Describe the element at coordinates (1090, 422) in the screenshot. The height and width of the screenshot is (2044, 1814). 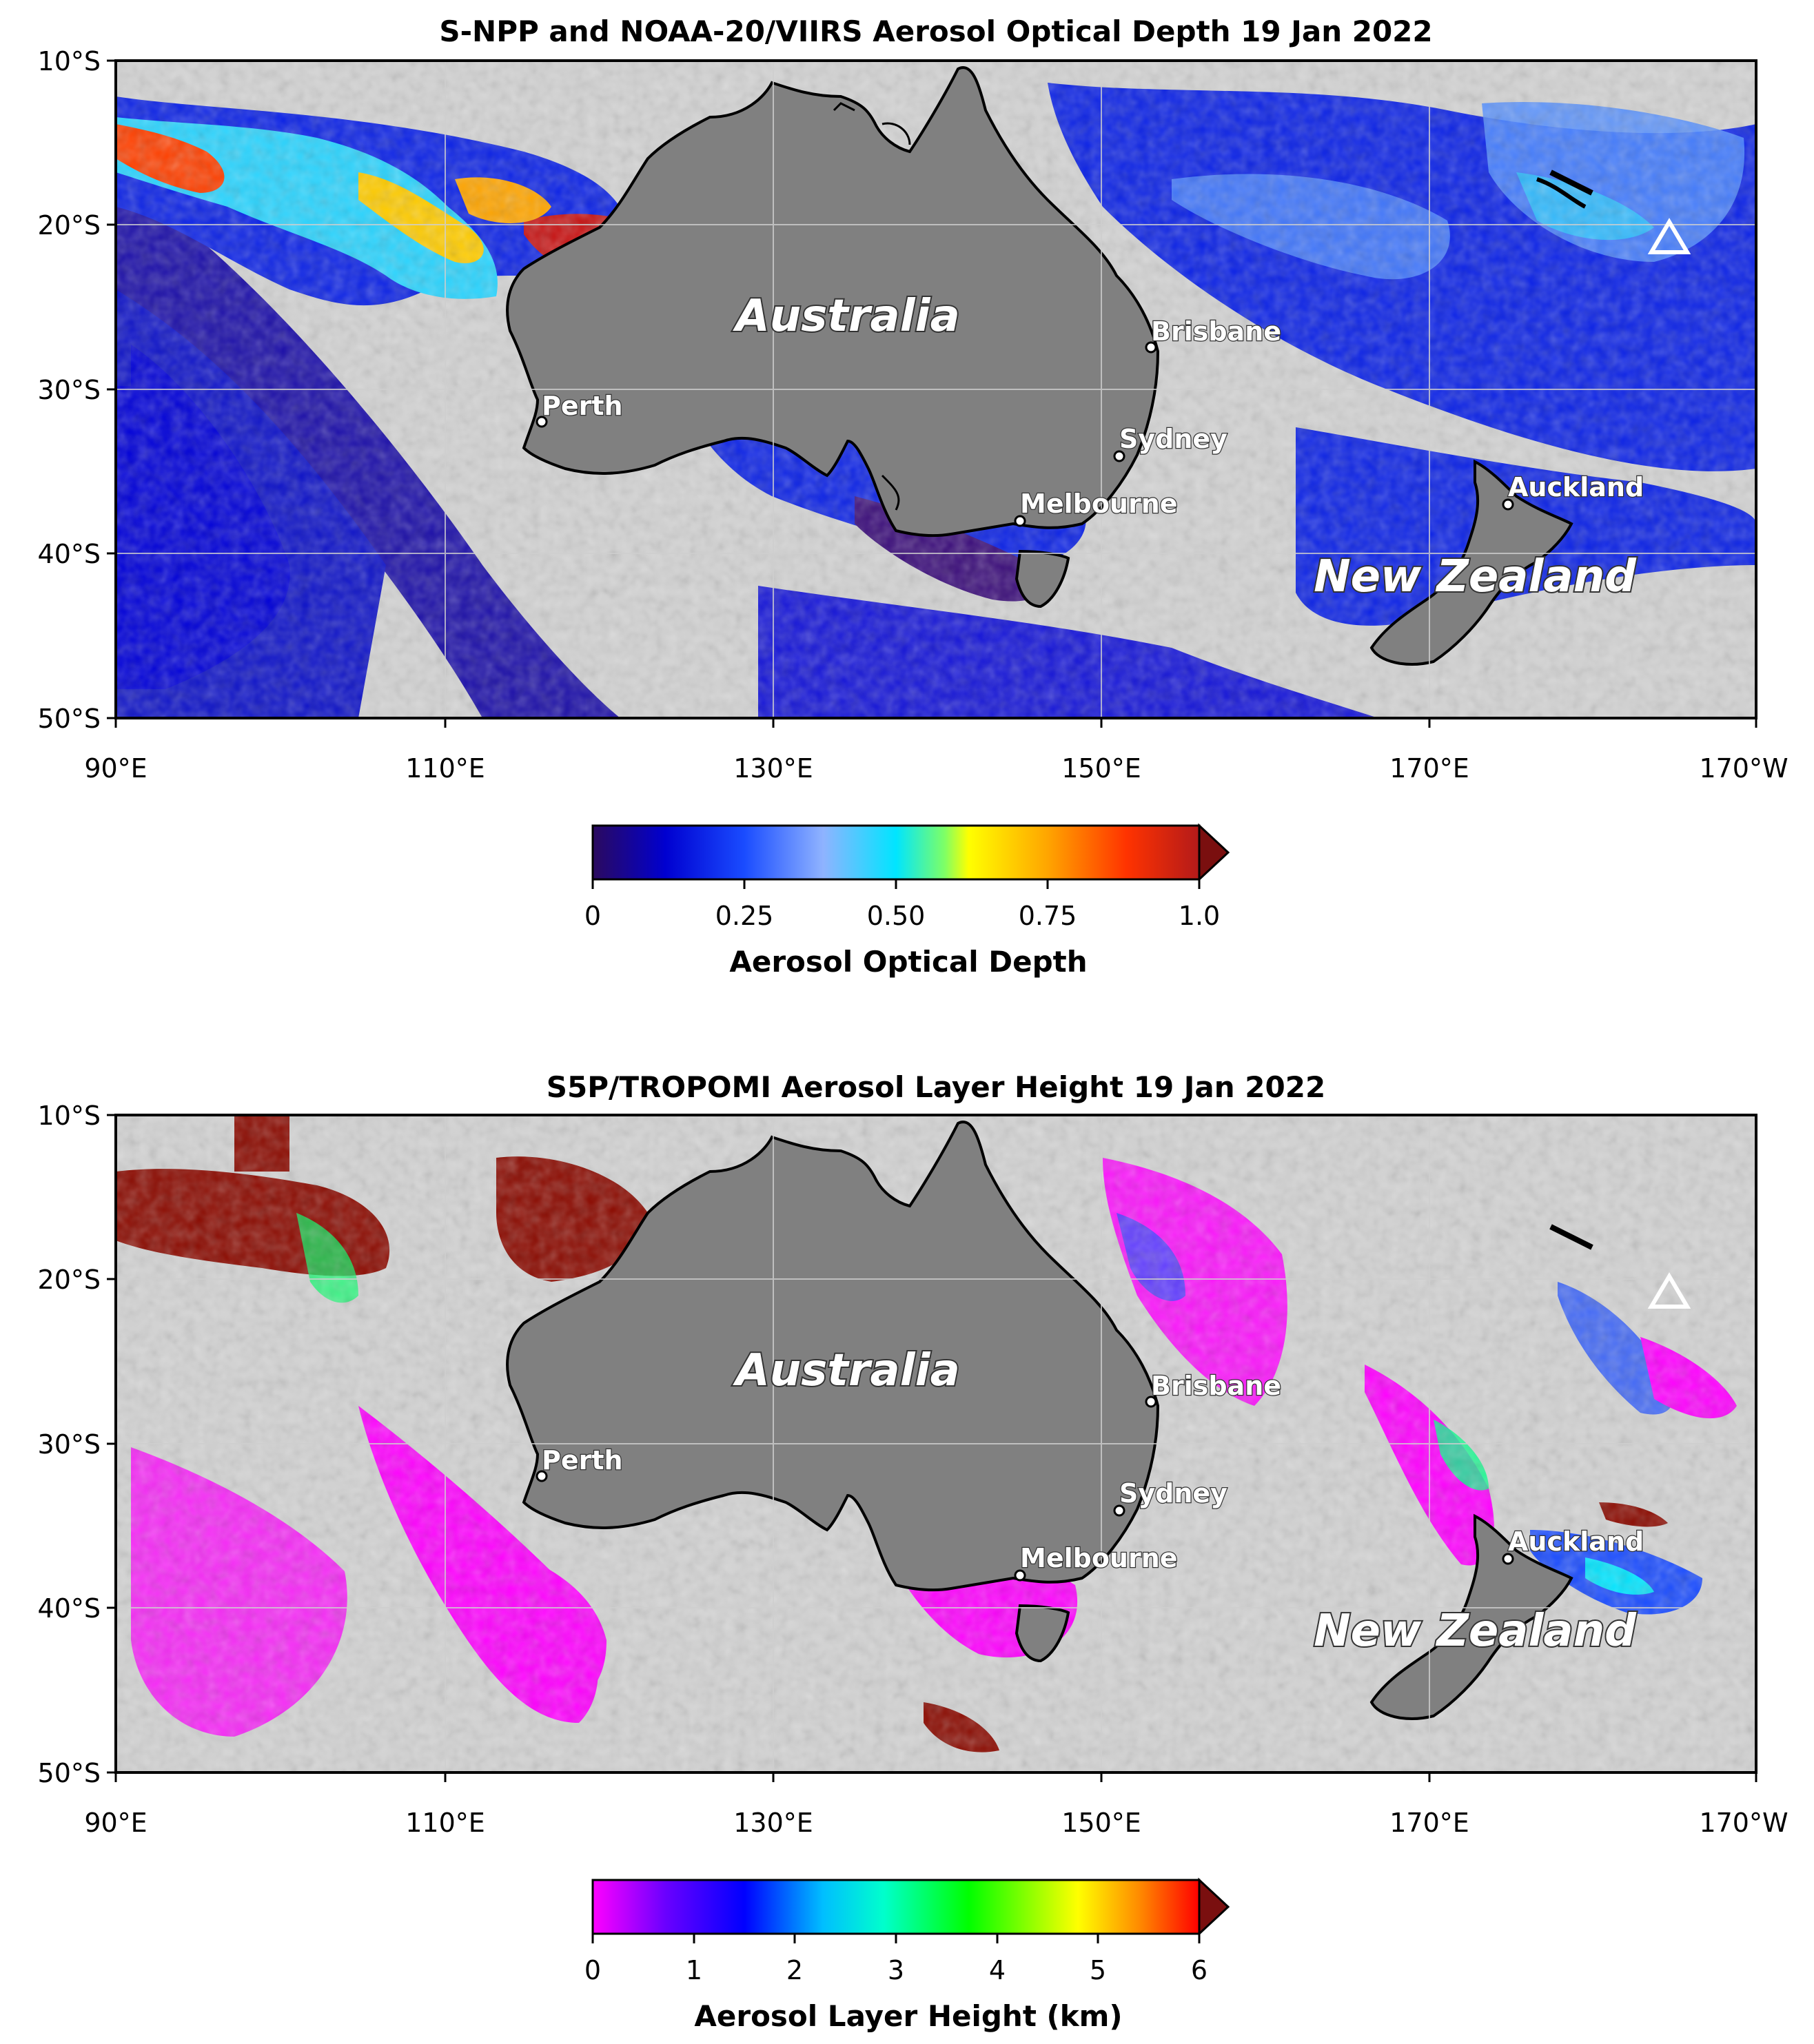
I see `aod-city-markers: Brisbane Perth Sydney Melbourne Auckland` at that location.